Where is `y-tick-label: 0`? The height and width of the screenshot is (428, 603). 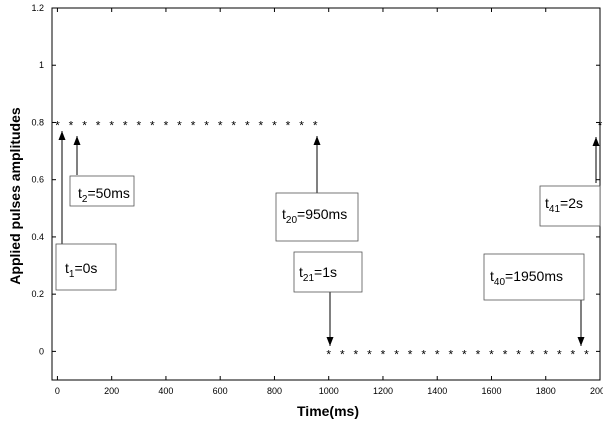 y-tick-label: 0 is located at coordinates (41, 351).